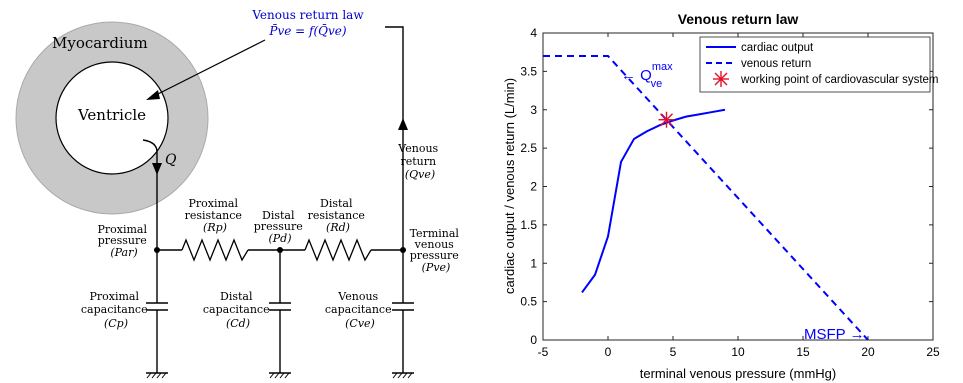  I want to click on chart-title: Venous return law, so click(738, 19).